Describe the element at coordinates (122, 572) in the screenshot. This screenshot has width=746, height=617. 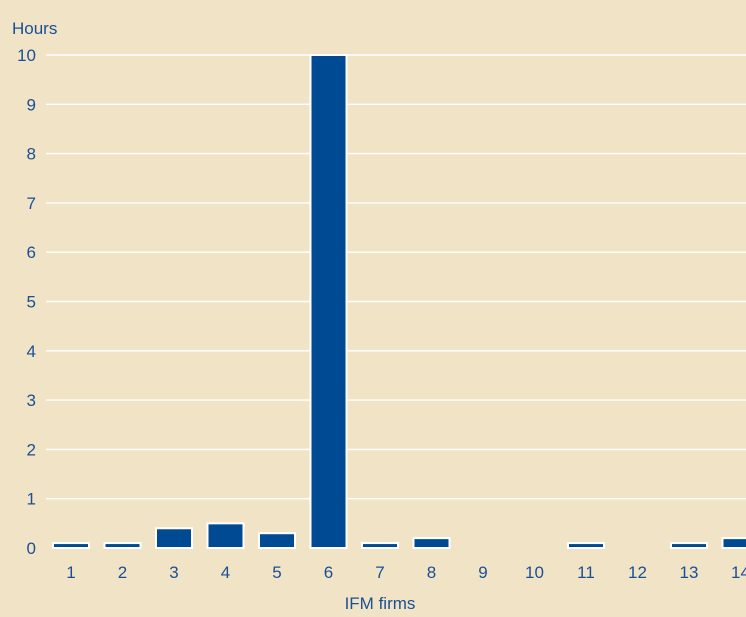
I see `x-tick-label: 2` at that location.